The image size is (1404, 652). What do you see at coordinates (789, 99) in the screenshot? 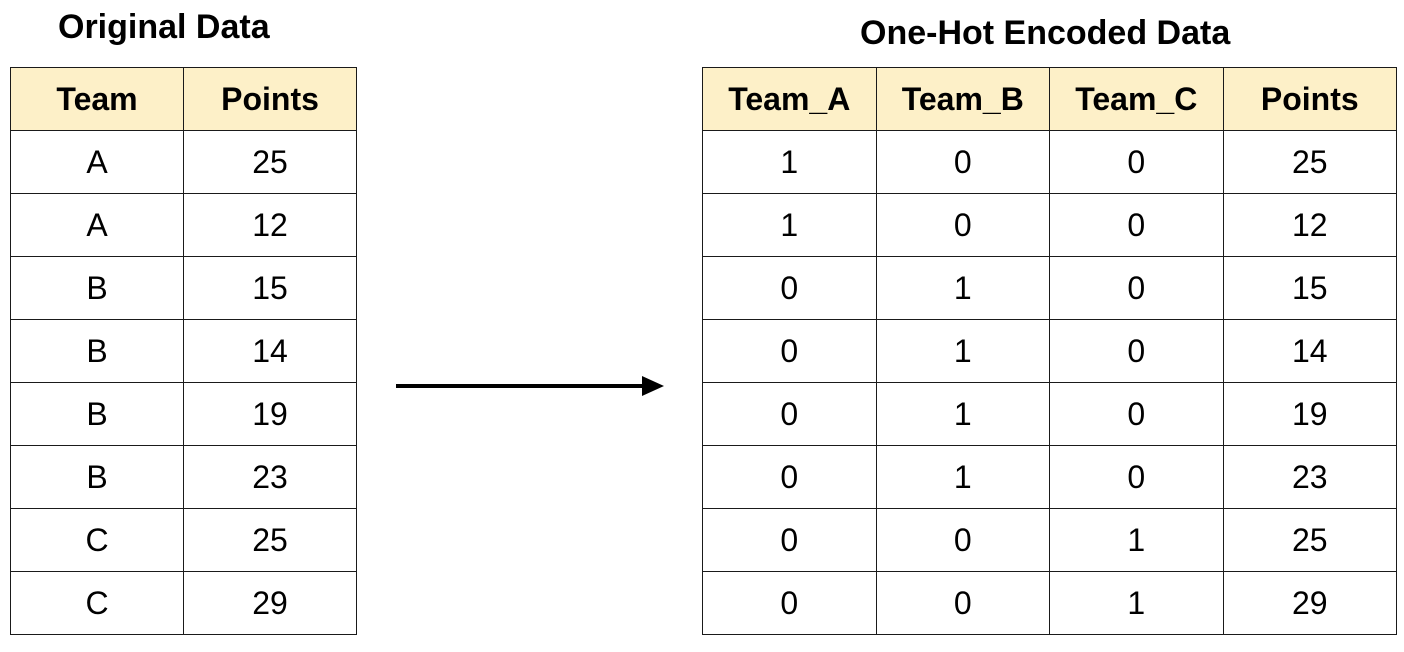
I see `column-header: Team_A` at bounding box center [789, 99].